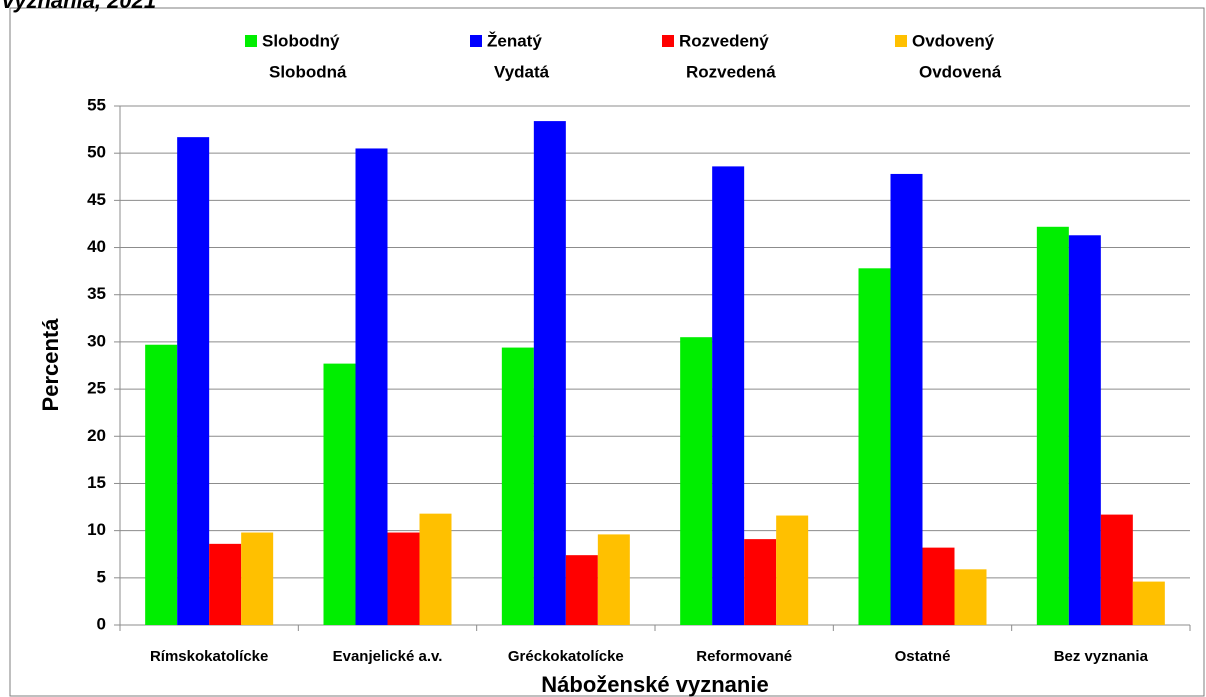  Describe the element at coordinates (301, 40) in the screenshot. I see `legend-label: Slobodný` at that location.